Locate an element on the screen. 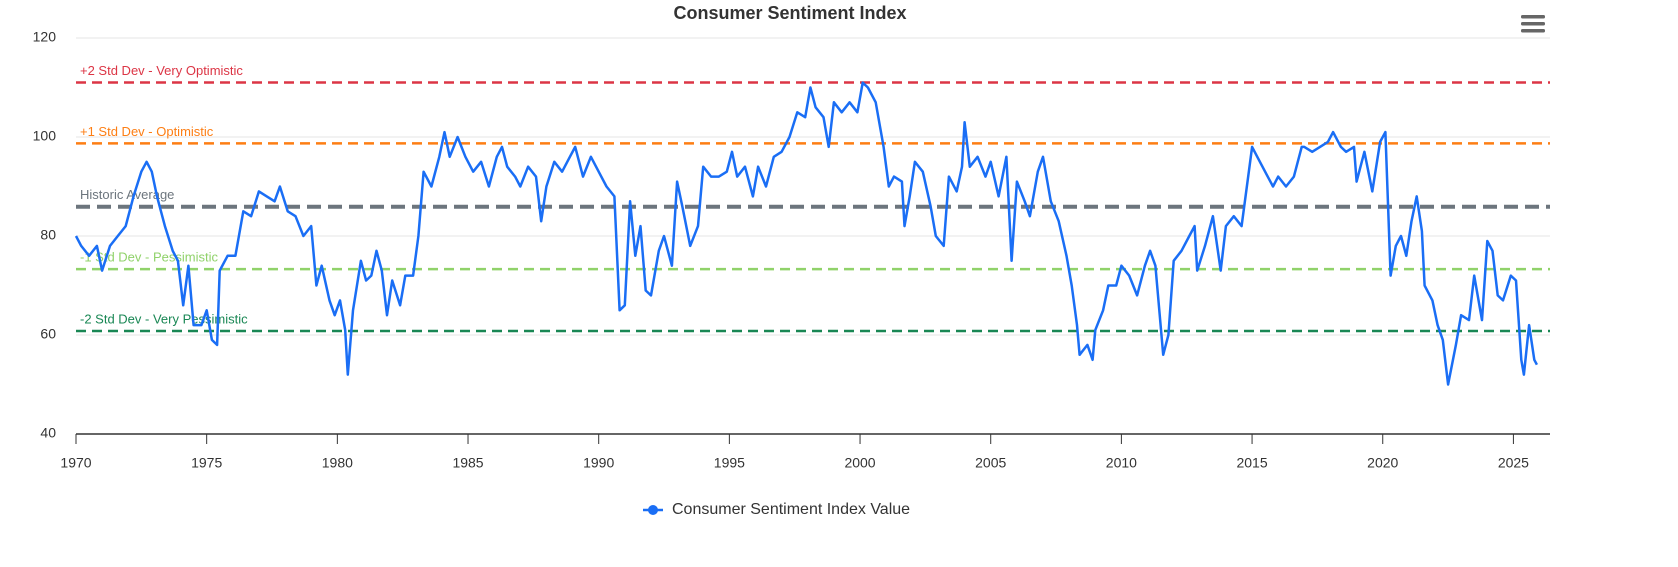 The height and width of the screenshot is (567, 1678). legend-label: Consumer Sentiment Index Value is located at coordinates (791, 509).